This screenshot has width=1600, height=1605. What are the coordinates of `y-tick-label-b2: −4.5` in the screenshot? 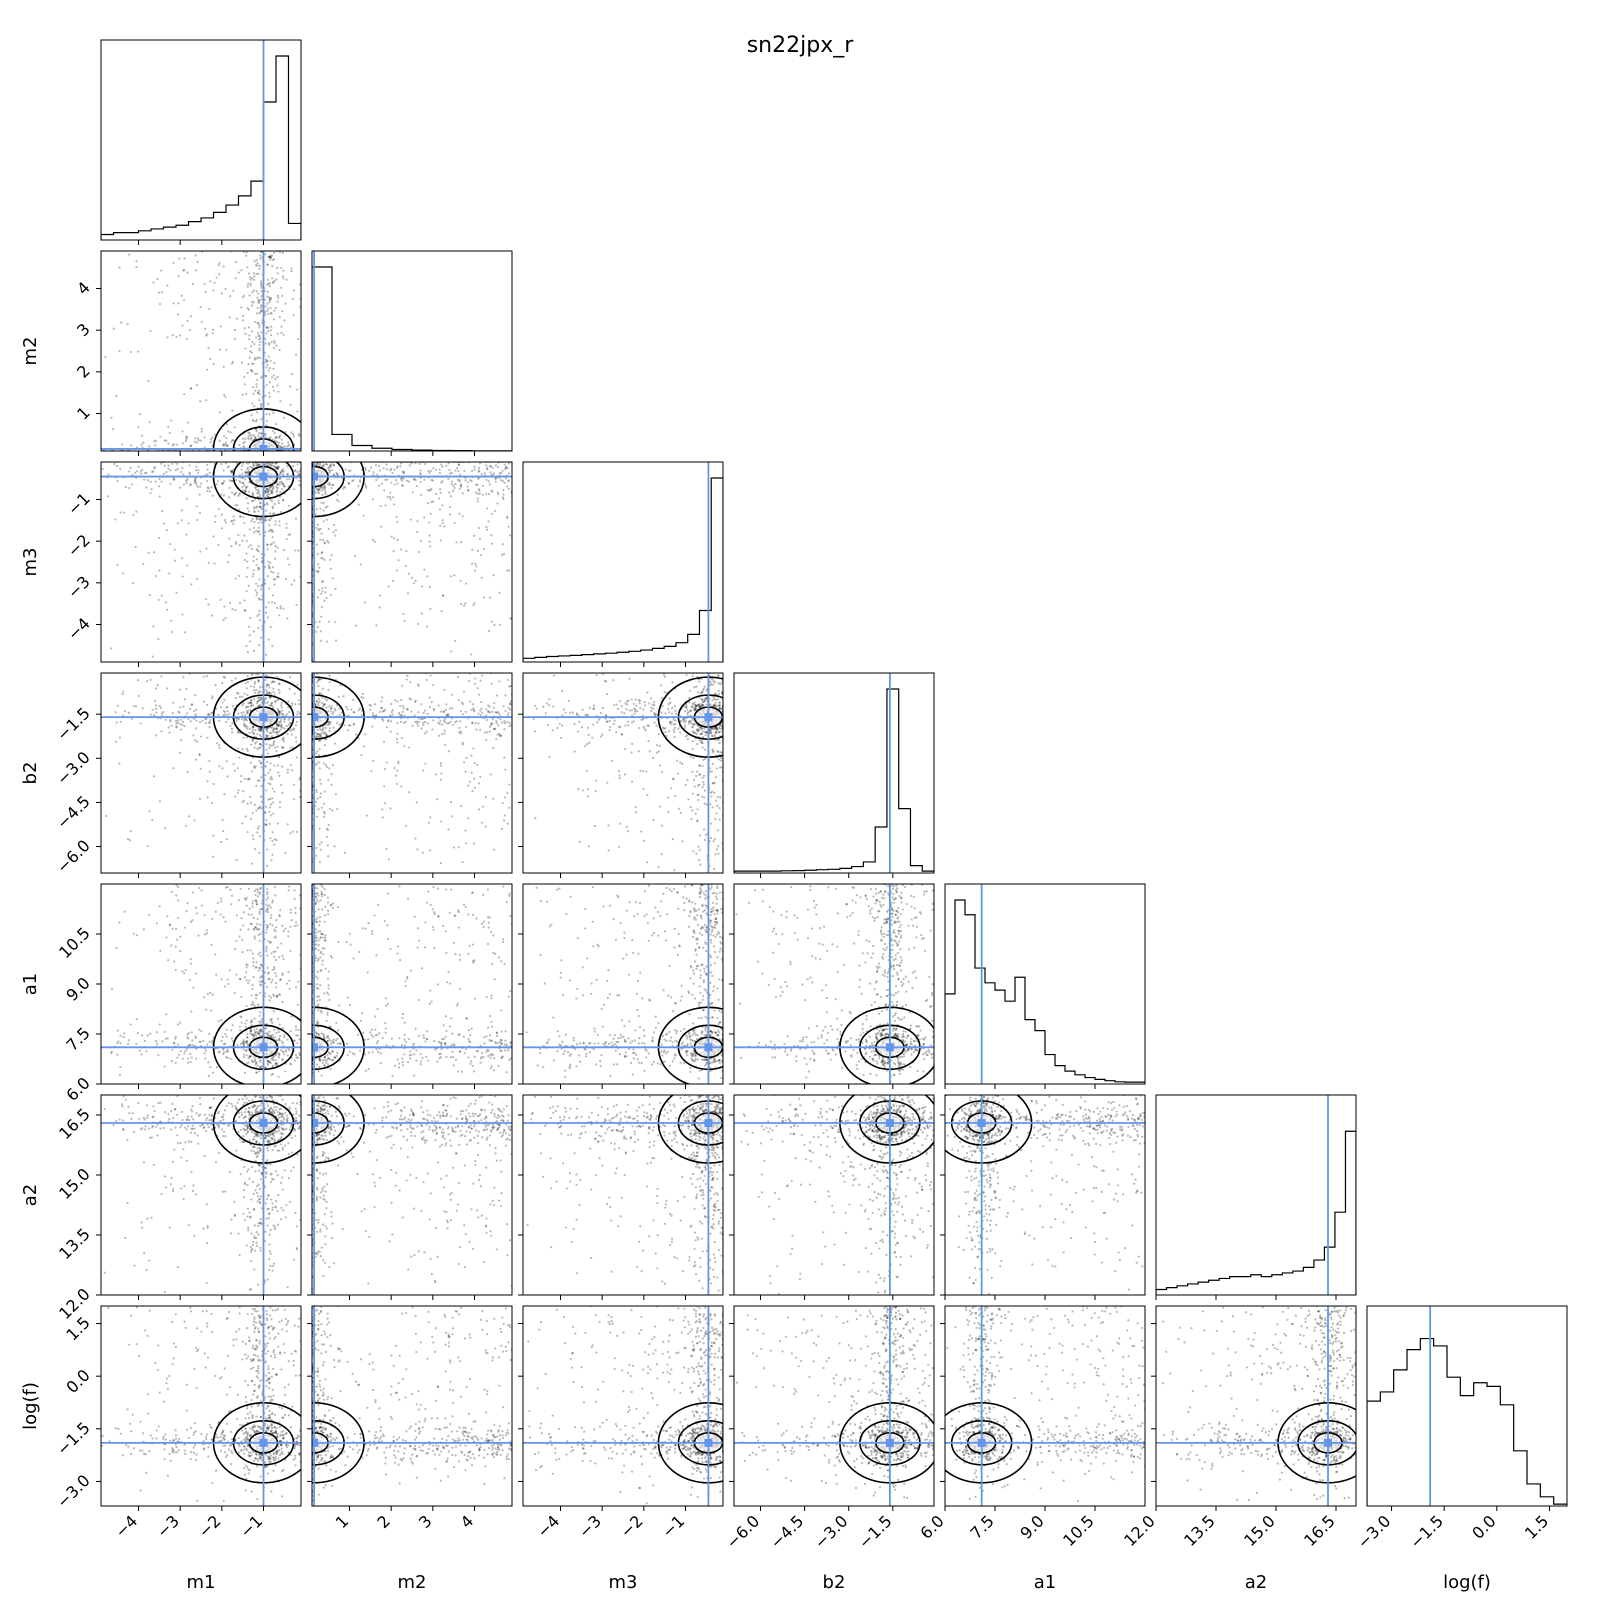 It's located at (73, 812).